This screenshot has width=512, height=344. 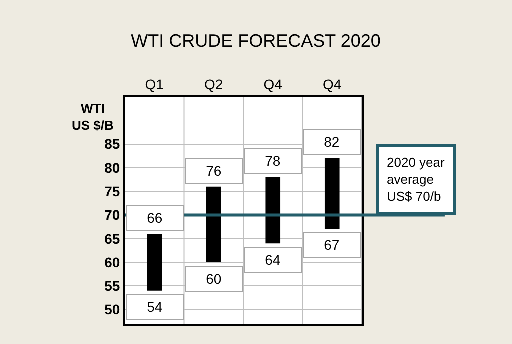 What do you see at coordinates (214, 279) in the screenshot?
I see `annotation: 60` at bounding box center [214, 279].